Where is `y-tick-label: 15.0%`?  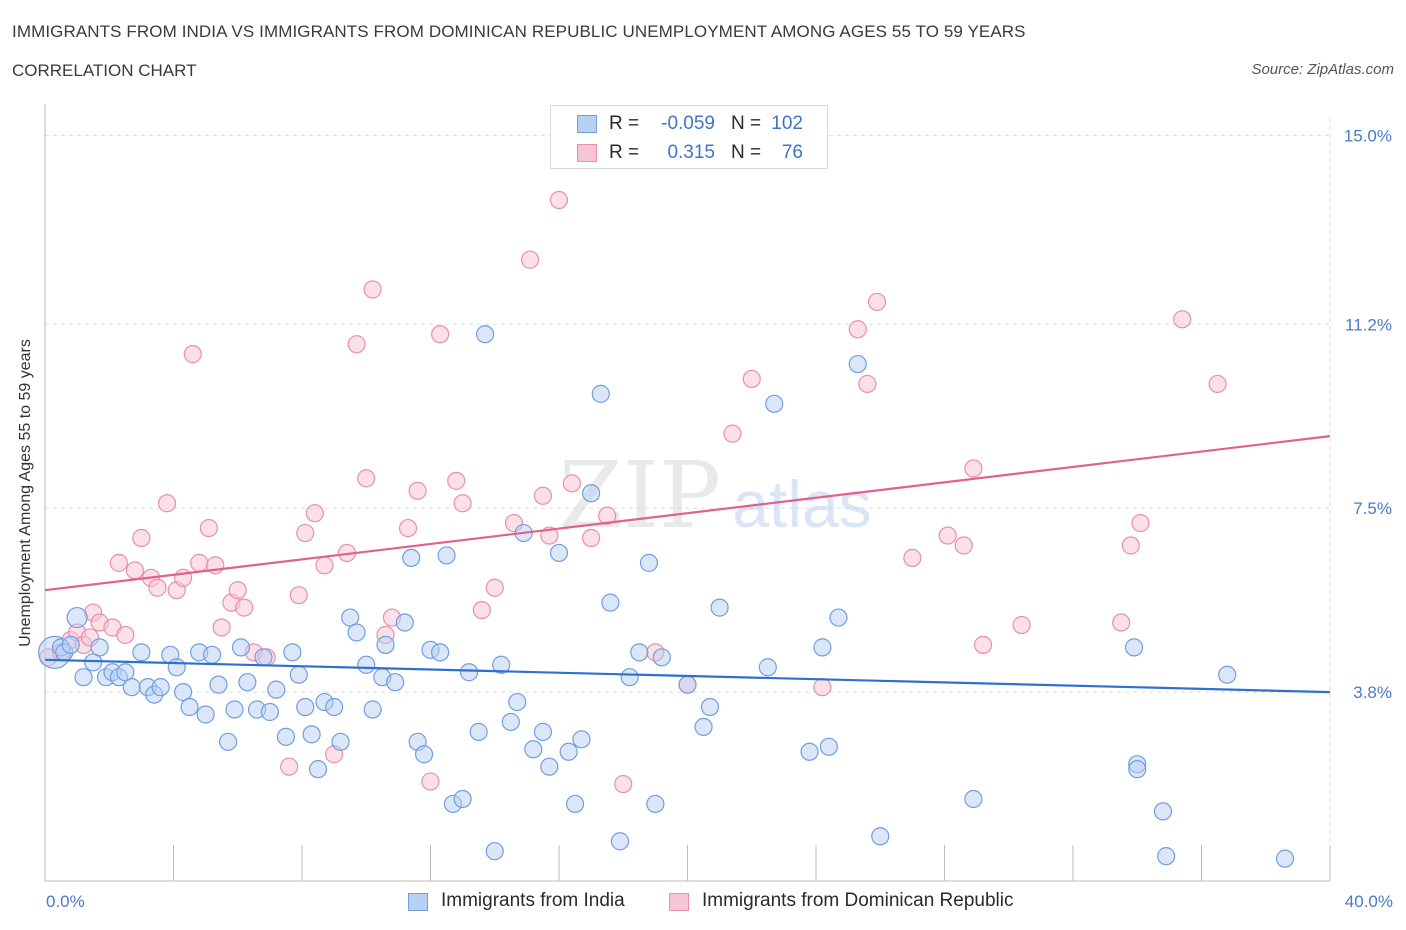 y-tick-label: 15.0% is located at coordinates (1368, 135).